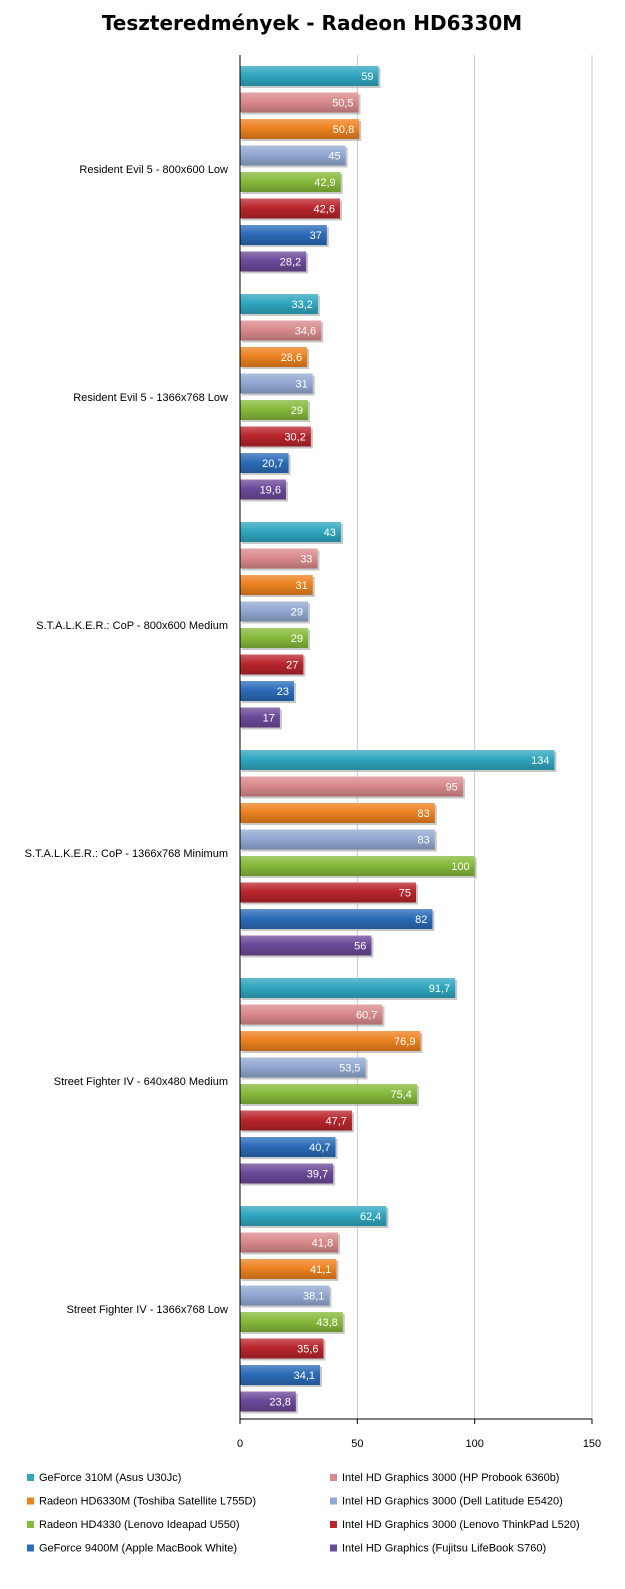  Describe the element at coordinates (540, 761) in the screenshot. I see `bar-value-label: 134` at that location.